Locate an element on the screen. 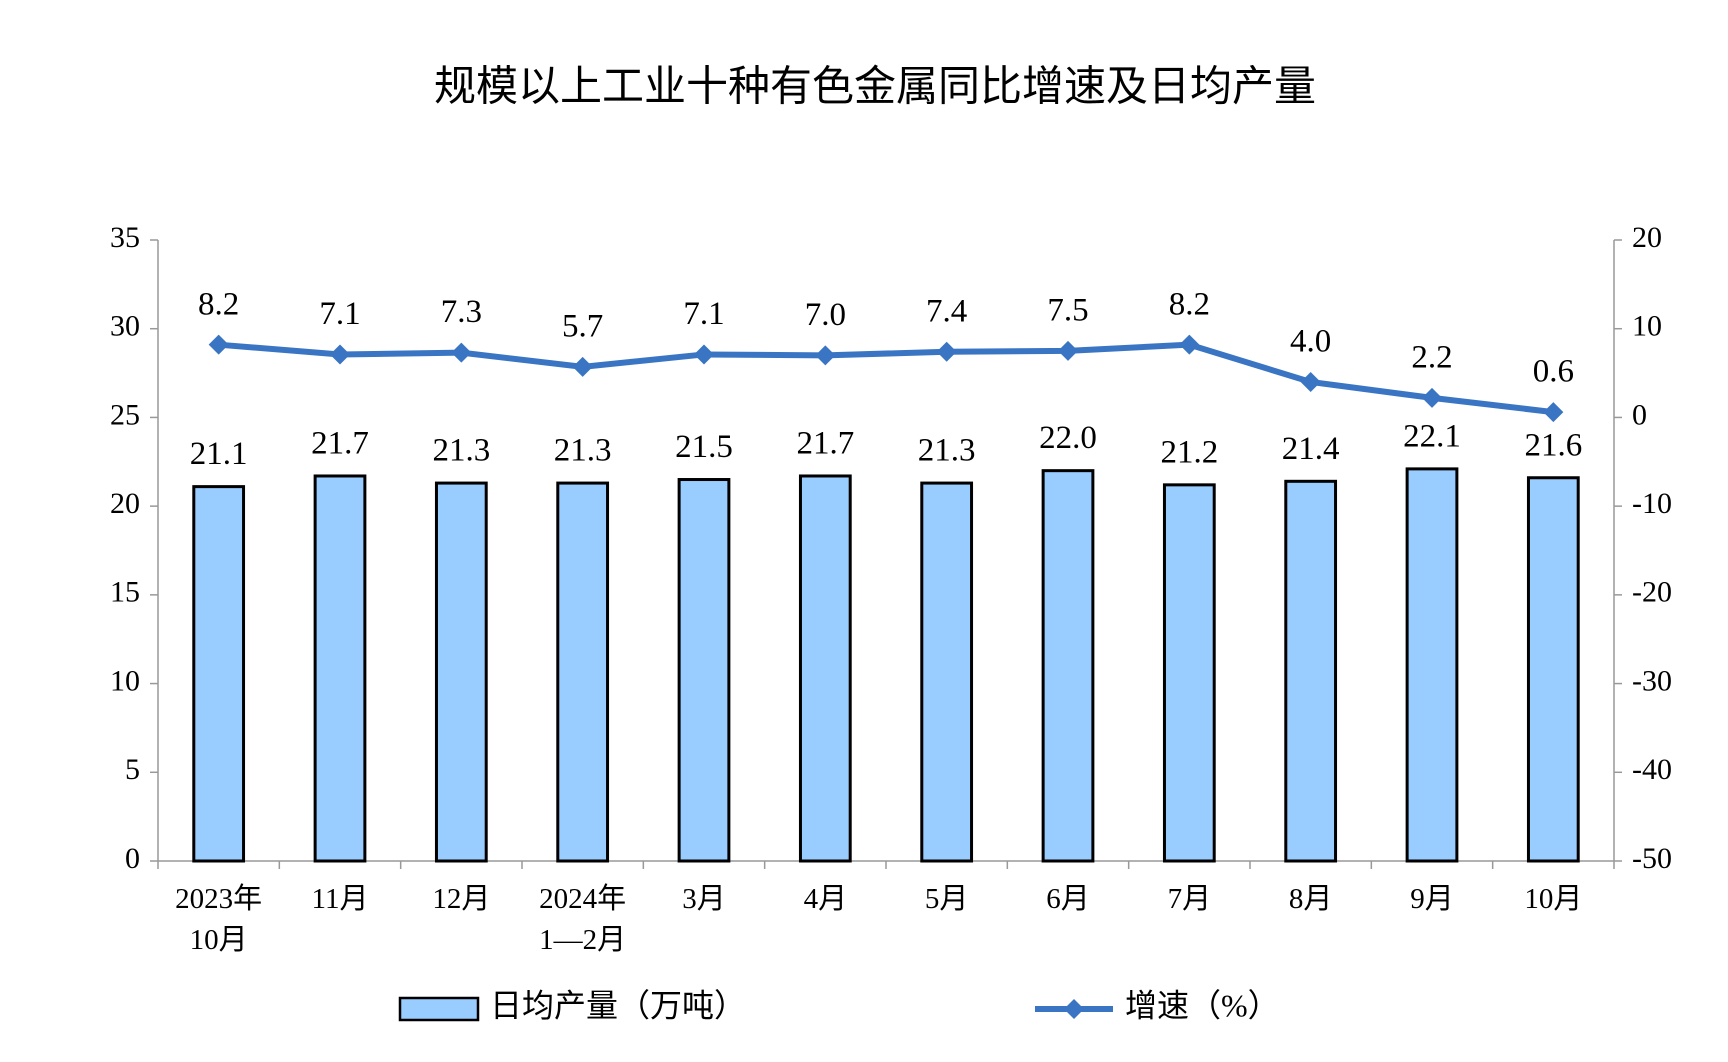 The image size is (1728, 1062). x-tick-label: 12月 is located at coordinates (461, 899).